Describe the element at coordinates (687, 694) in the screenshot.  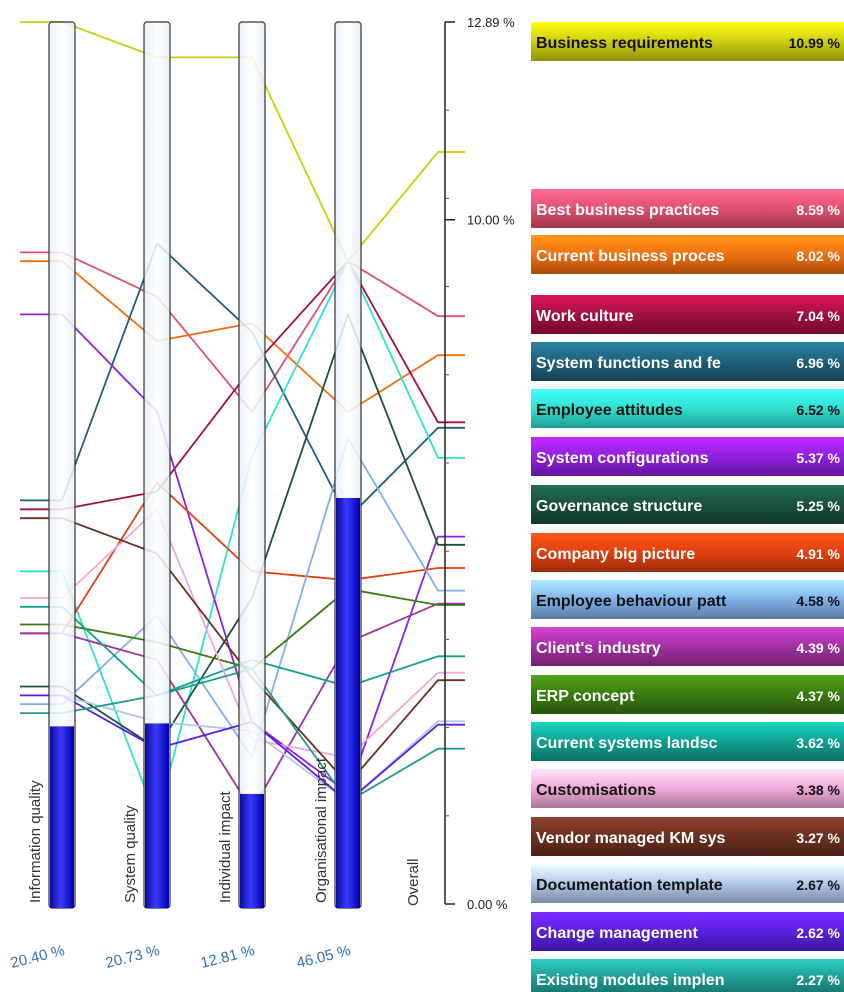
I see `legend-item: ERP concept 4.37 %` at that location.